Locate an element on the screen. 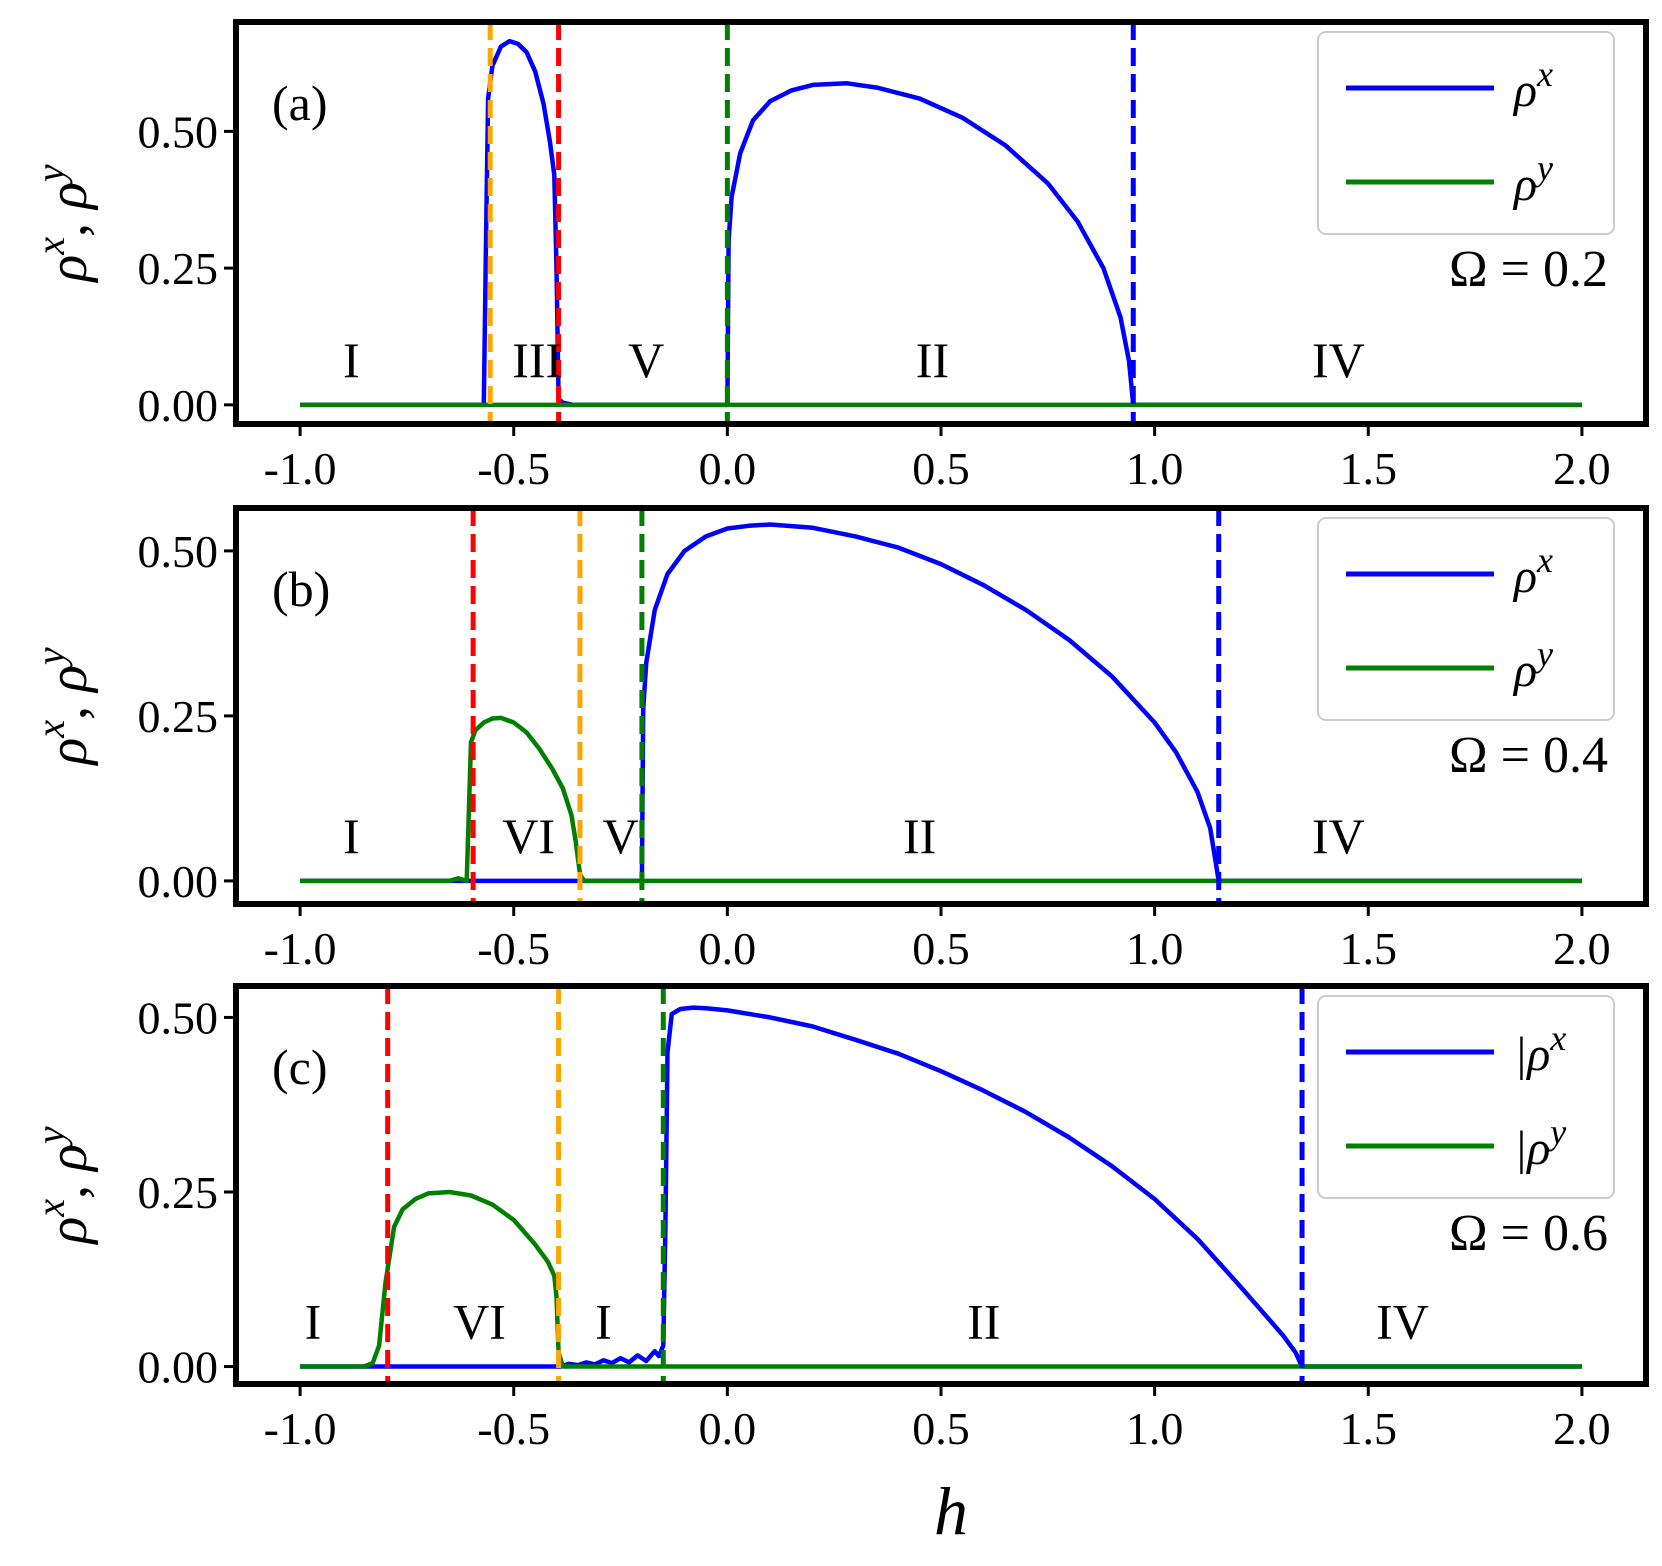 The image size is (1662, 1566). omega-label: Ω = 0.4 is located at coordinates (1528, 755).